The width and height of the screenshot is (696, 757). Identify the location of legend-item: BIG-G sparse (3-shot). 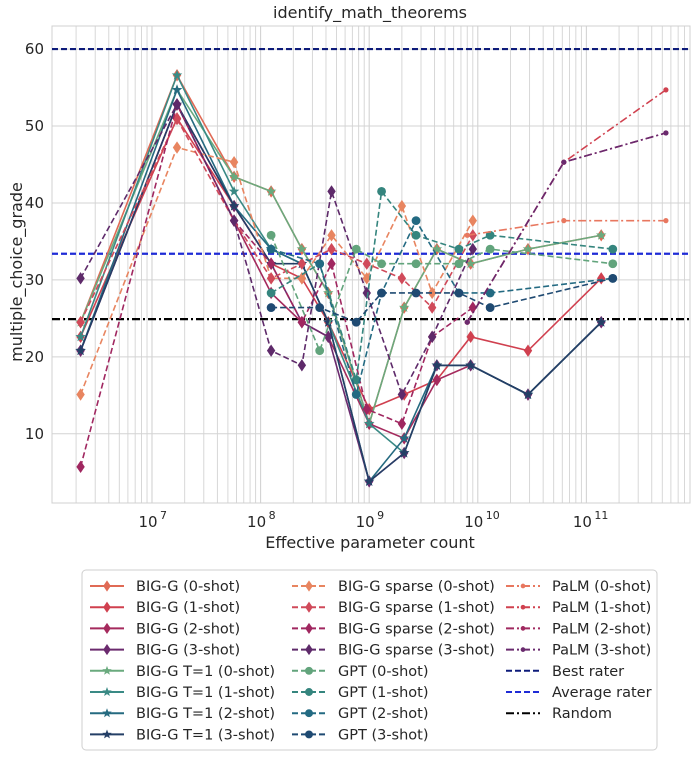
(393, 651).